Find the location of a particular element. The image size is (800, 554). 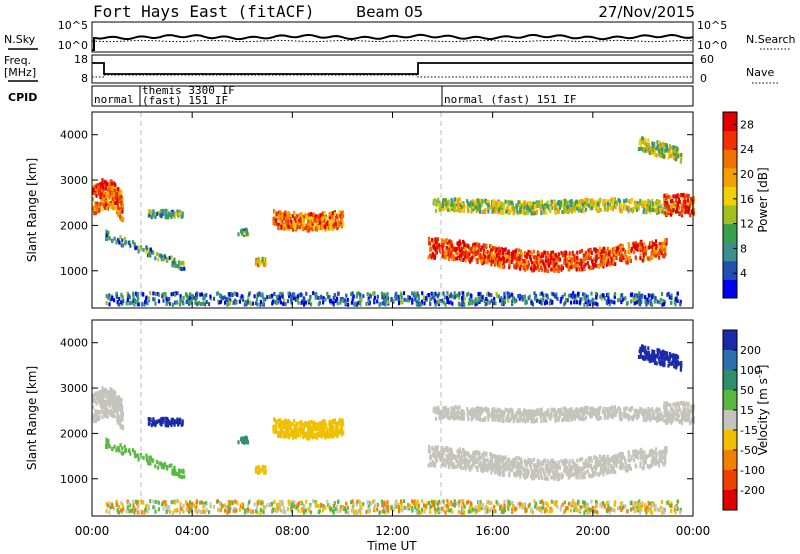

beam-title: Beam 05 is located at coordinates (389, 12).